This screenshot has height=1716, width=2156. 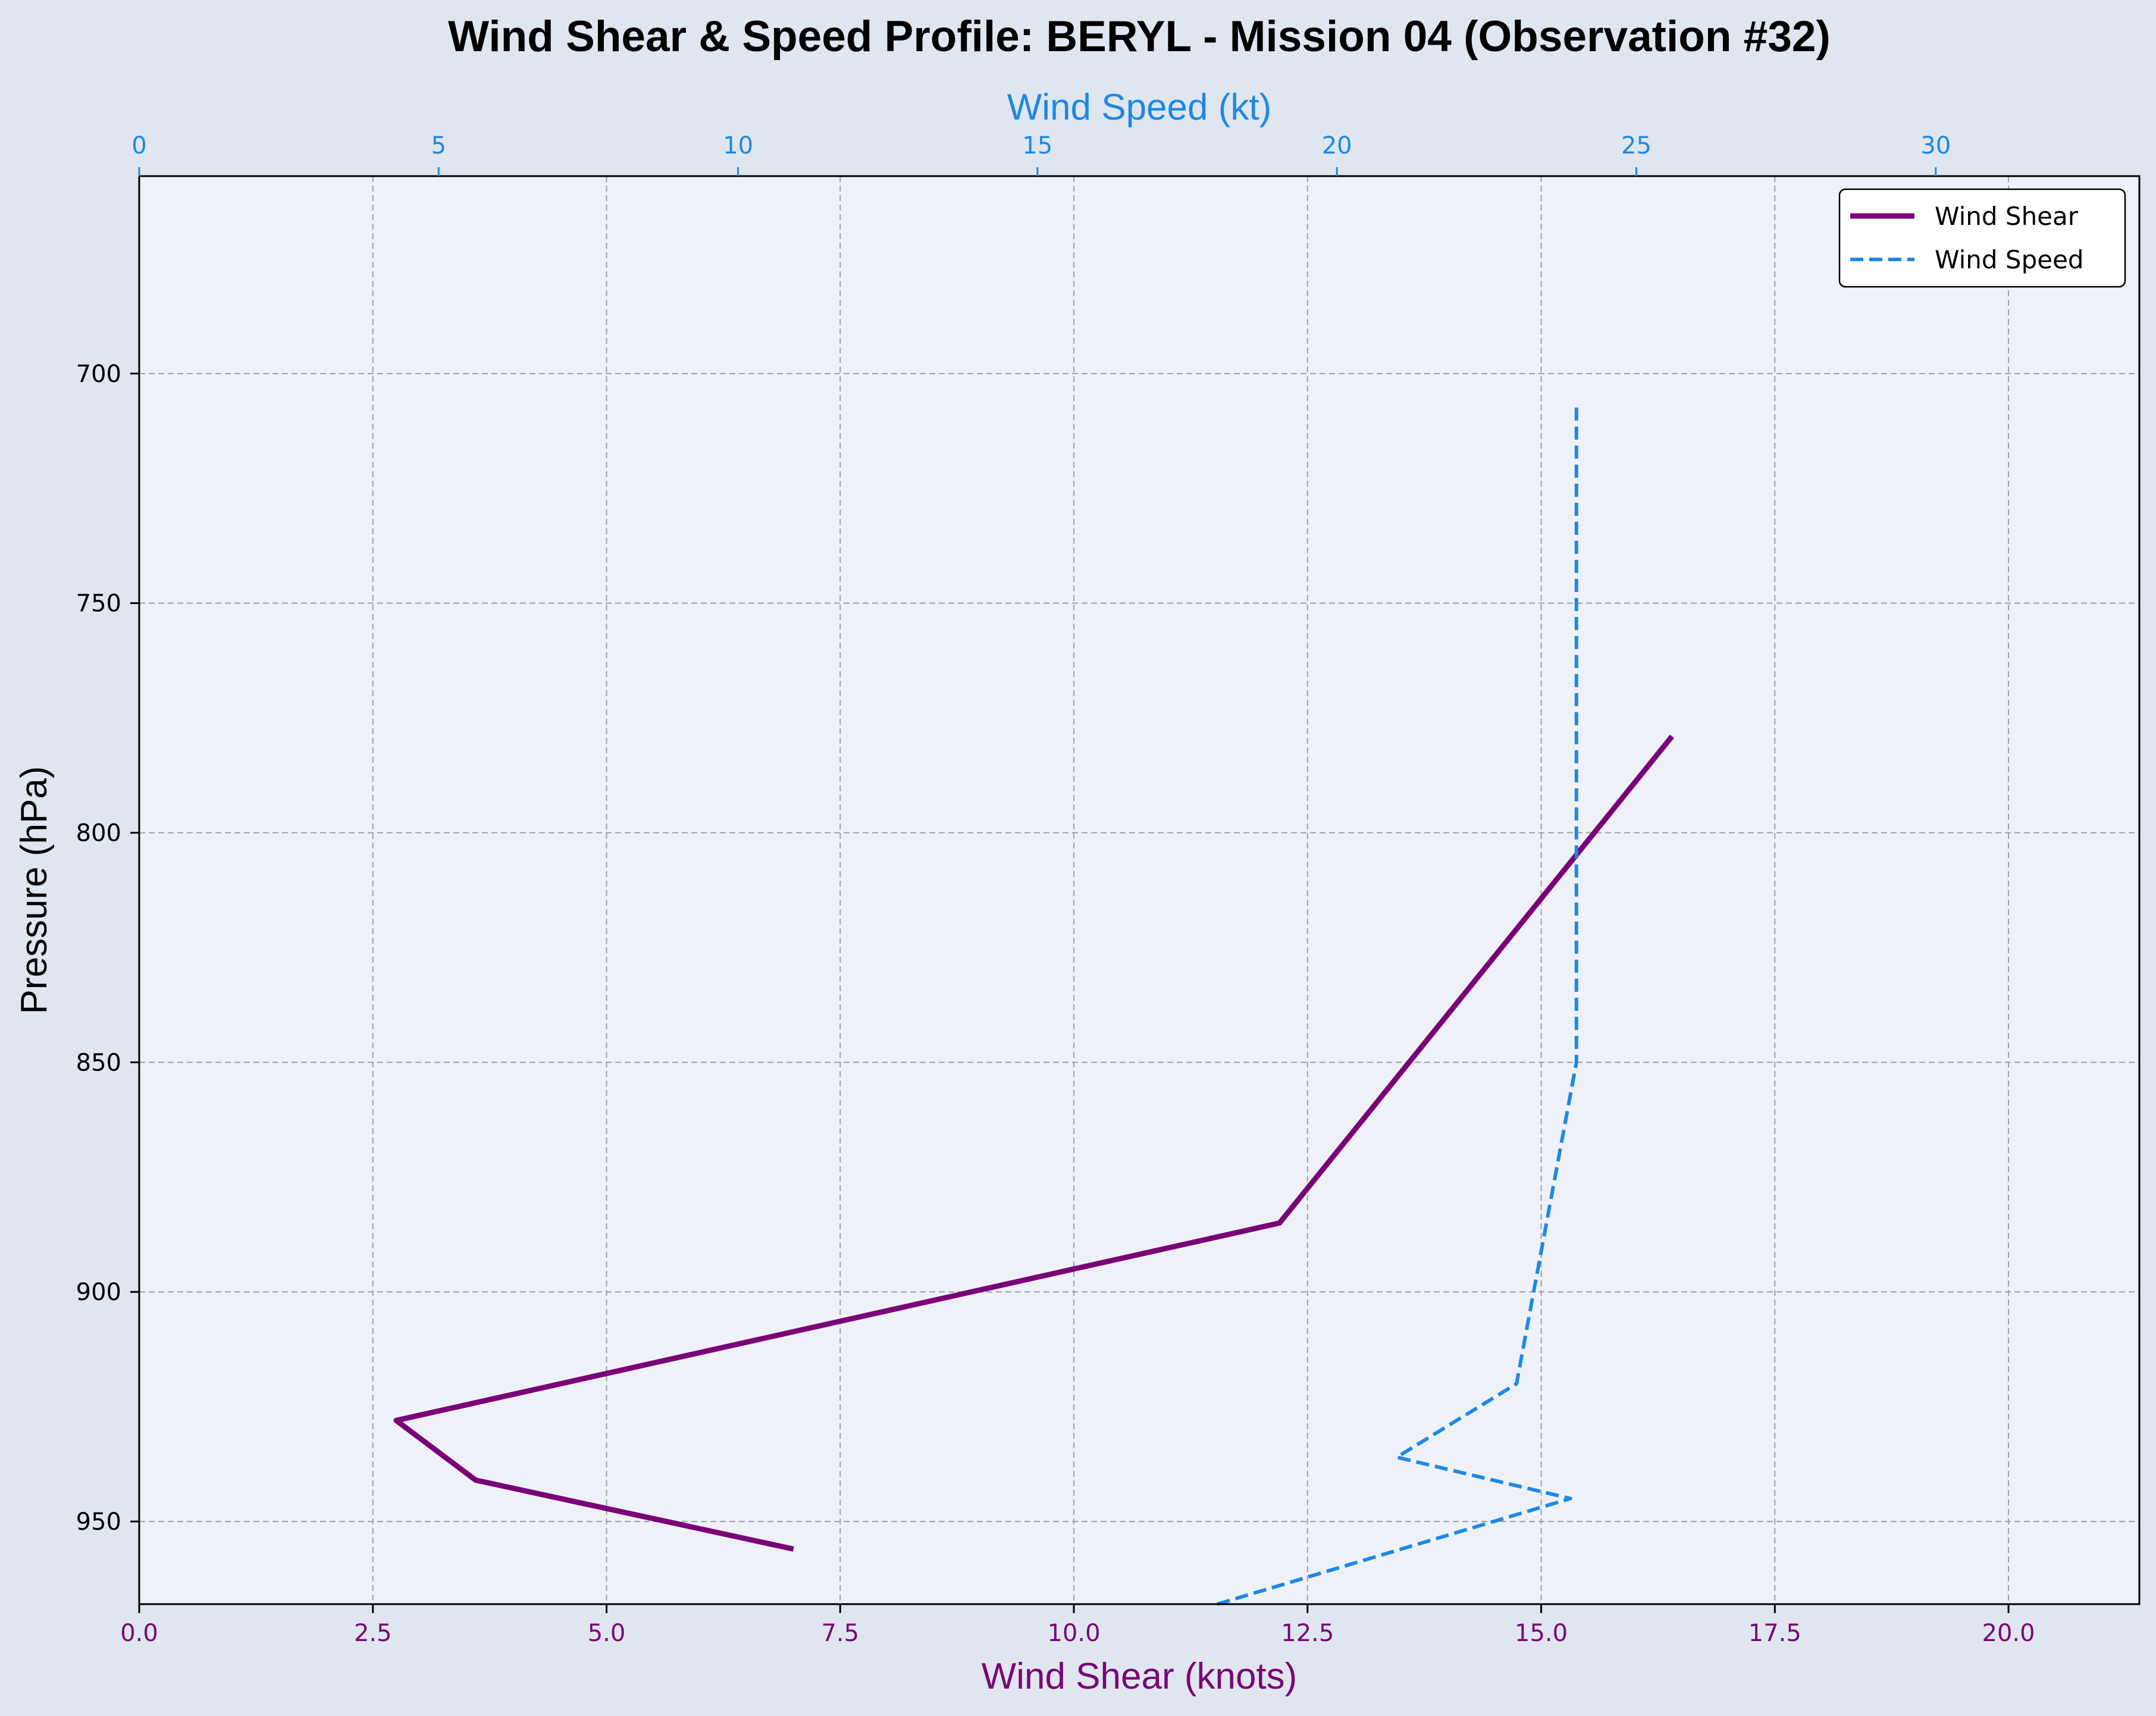 What do you see at coordinates (2008, 1633) in the screenshot?
I see `bottom-tick-label: 20.0` at bounding box center [2008, 1633].